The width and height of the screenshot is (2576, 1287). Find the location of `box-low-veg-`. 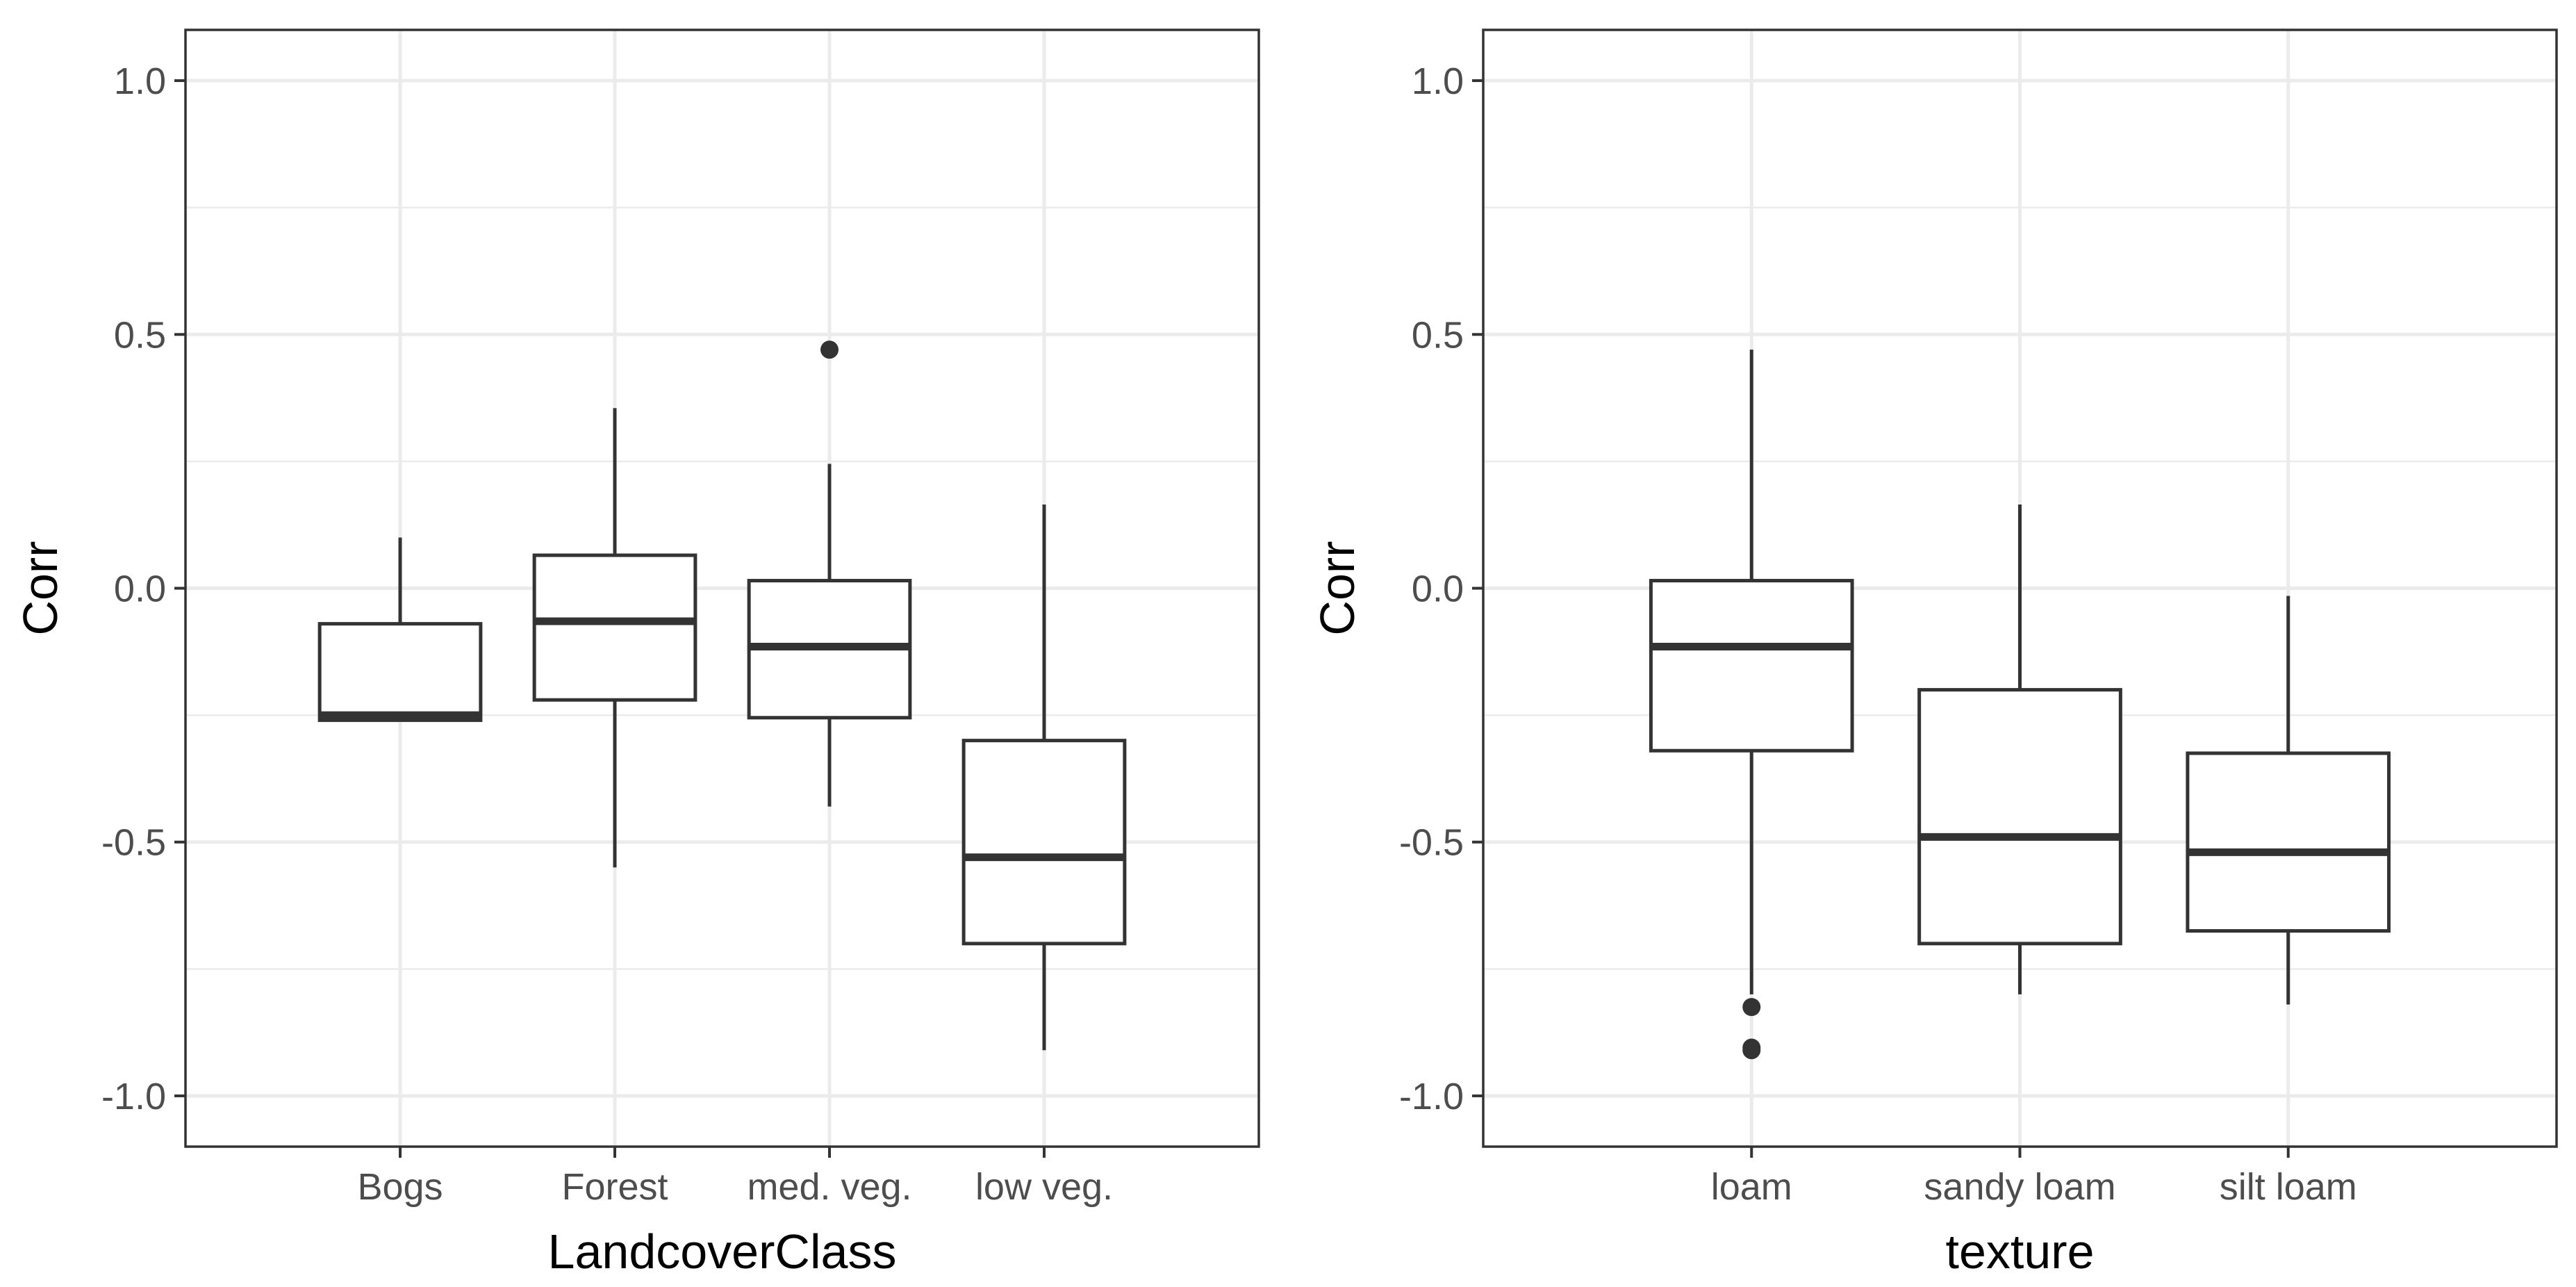

box-low-veg- is located at coordinates (1044, 842).